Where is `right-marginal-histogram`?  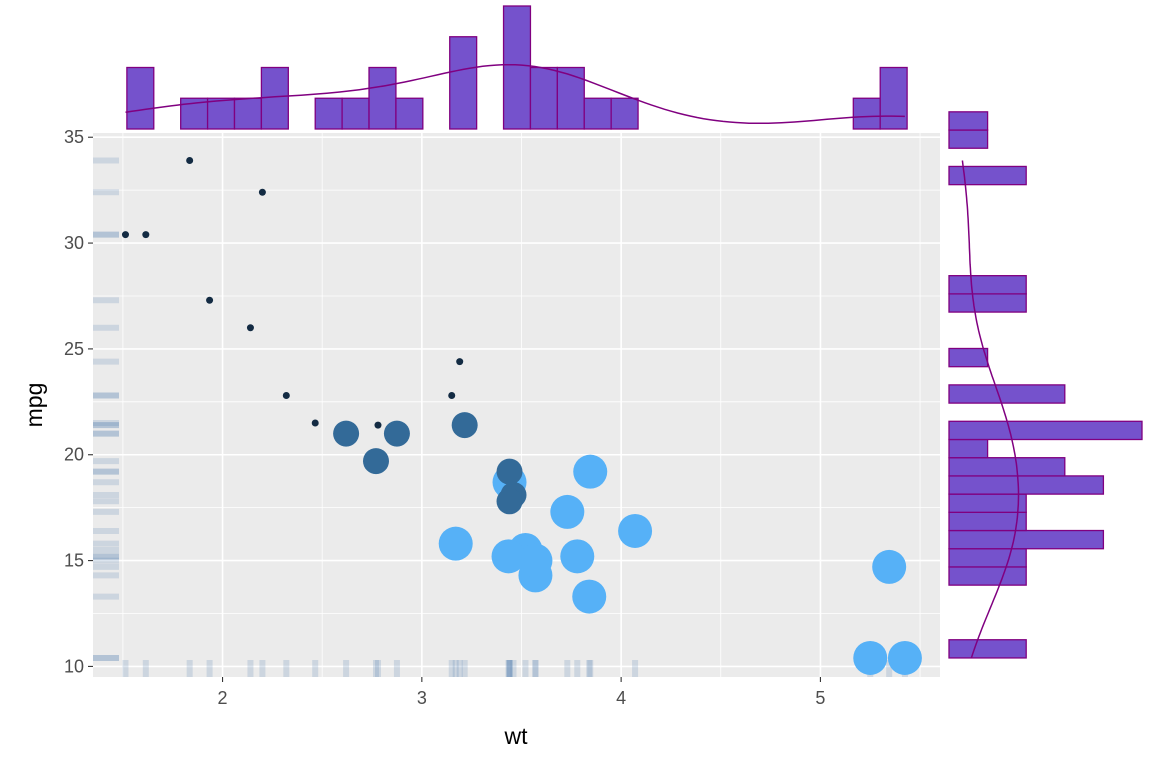 right-marginal-histogram is located at coordinates (1045, 385).